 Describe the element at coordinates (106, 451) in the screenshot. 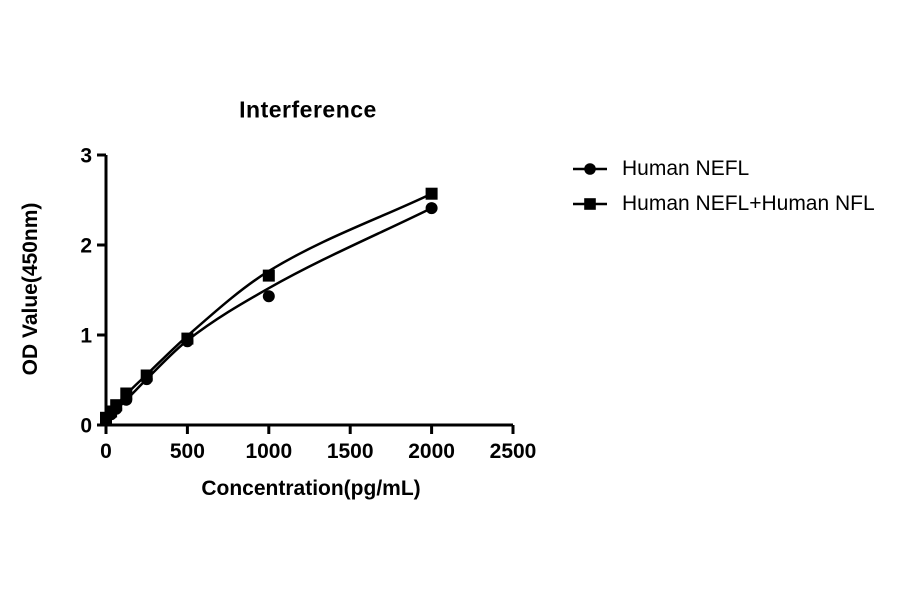

I see `x-tick-label: 0` at that location.